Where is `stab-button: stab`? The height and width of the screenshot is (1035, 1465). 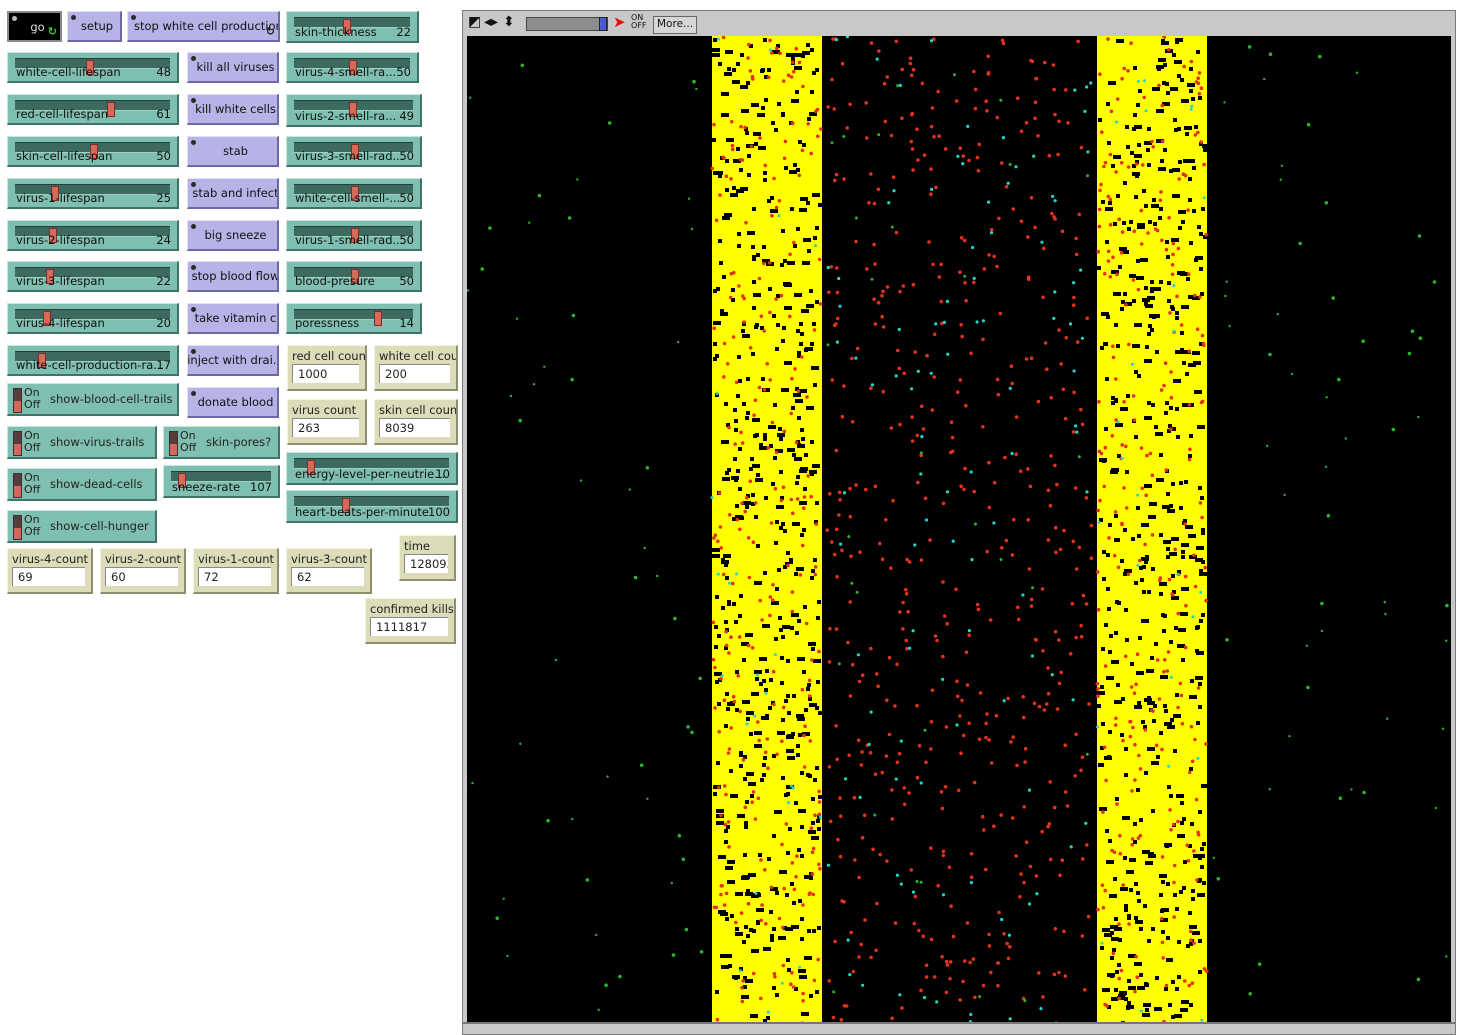 stab-button: stab is located at coordinates (233, 151).